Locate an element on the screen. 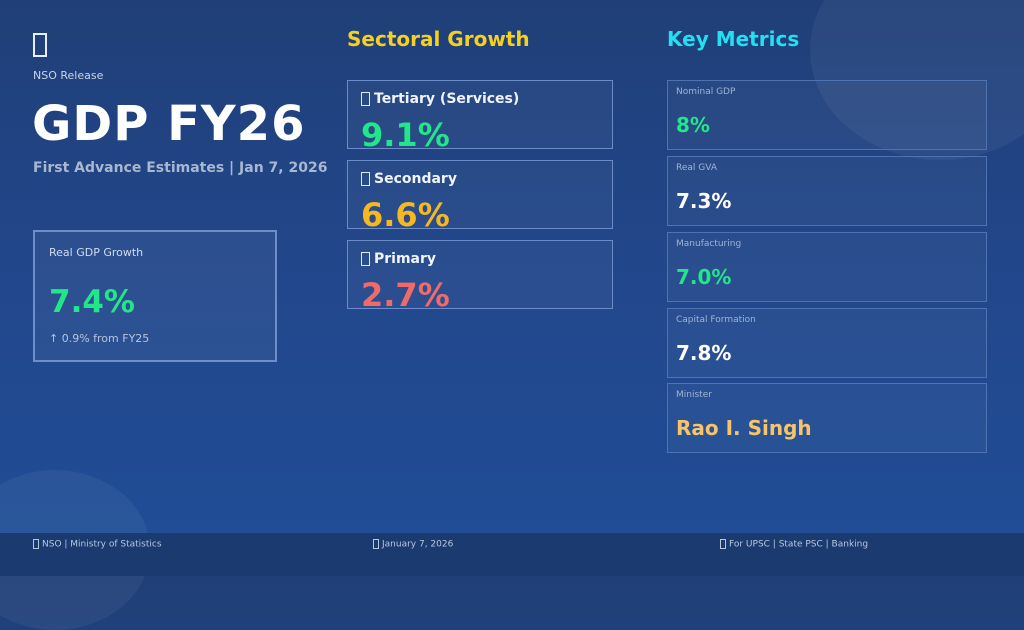  page-title: GDP FY26 is located at coordinates (169, 124).